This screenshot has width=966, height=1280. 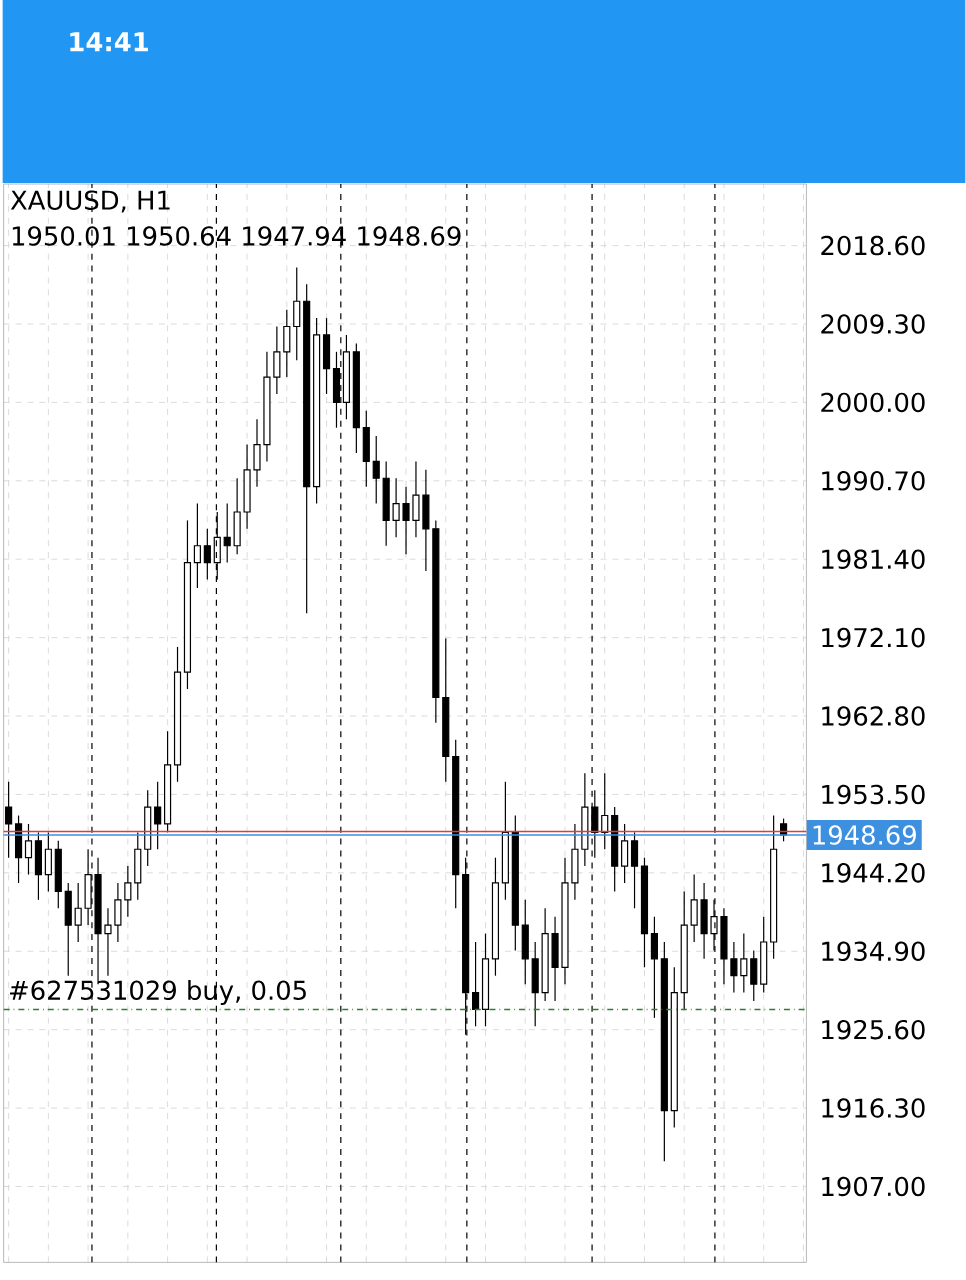 What do you see at coordinates (873, 951) in the screenshot?
I see `y-tick-label: 1934.90` at bounding box center [873, 951].